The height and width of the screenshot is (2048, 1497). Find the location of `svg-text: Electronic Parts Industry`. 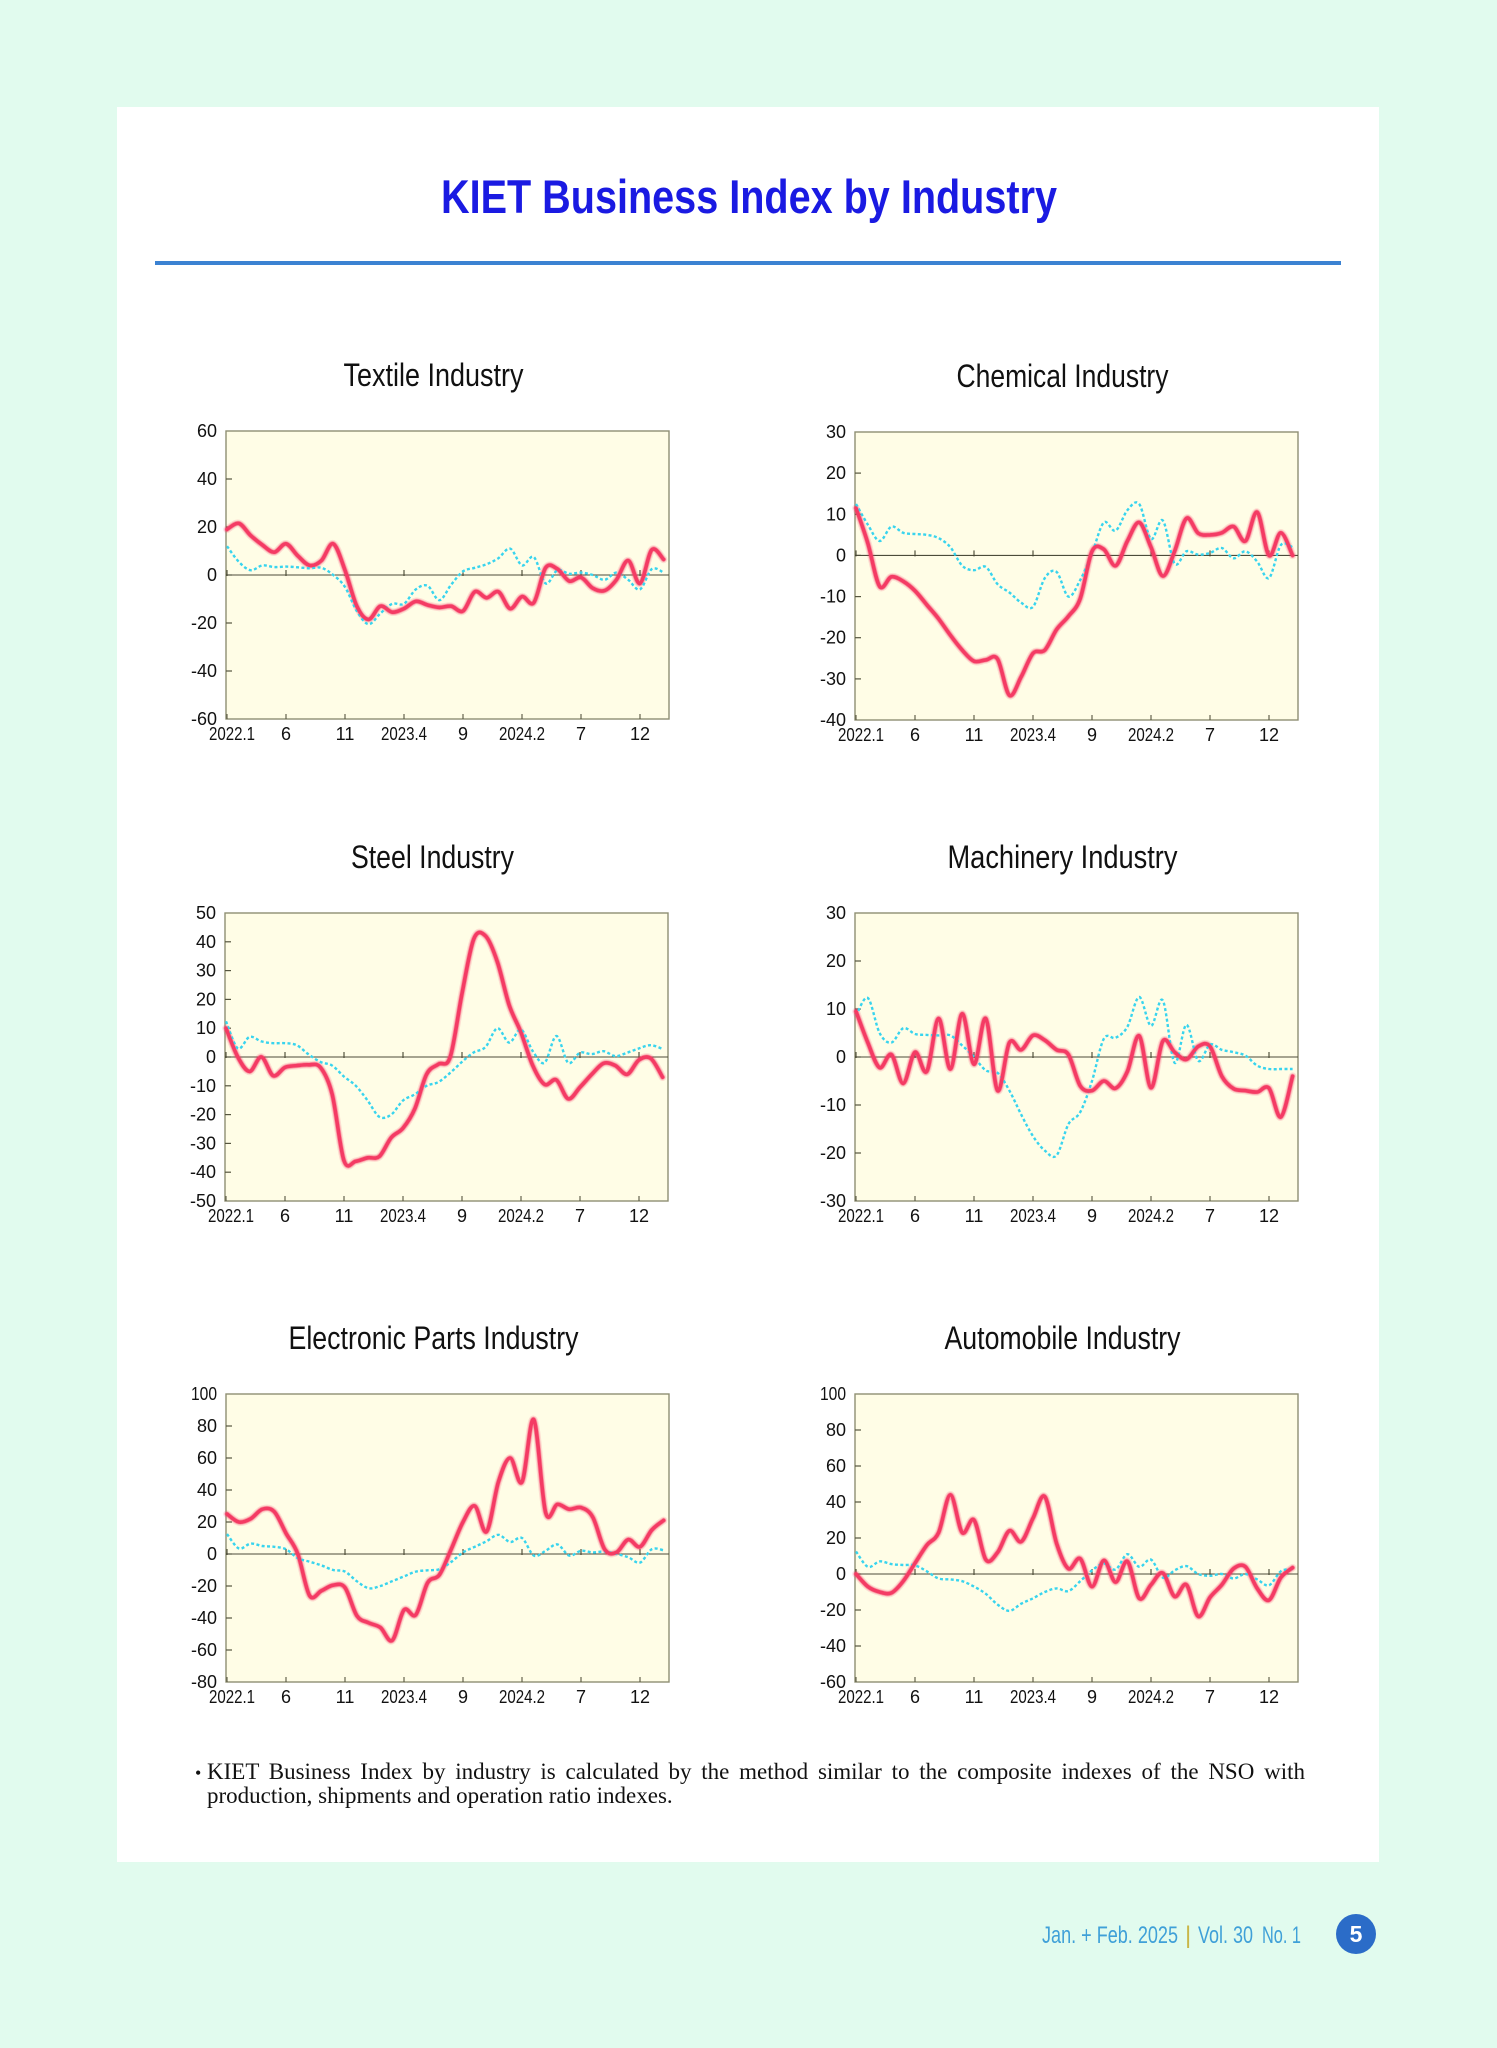

svg-text: Electronic Parts Industry is located at coordinates (434, 1338).